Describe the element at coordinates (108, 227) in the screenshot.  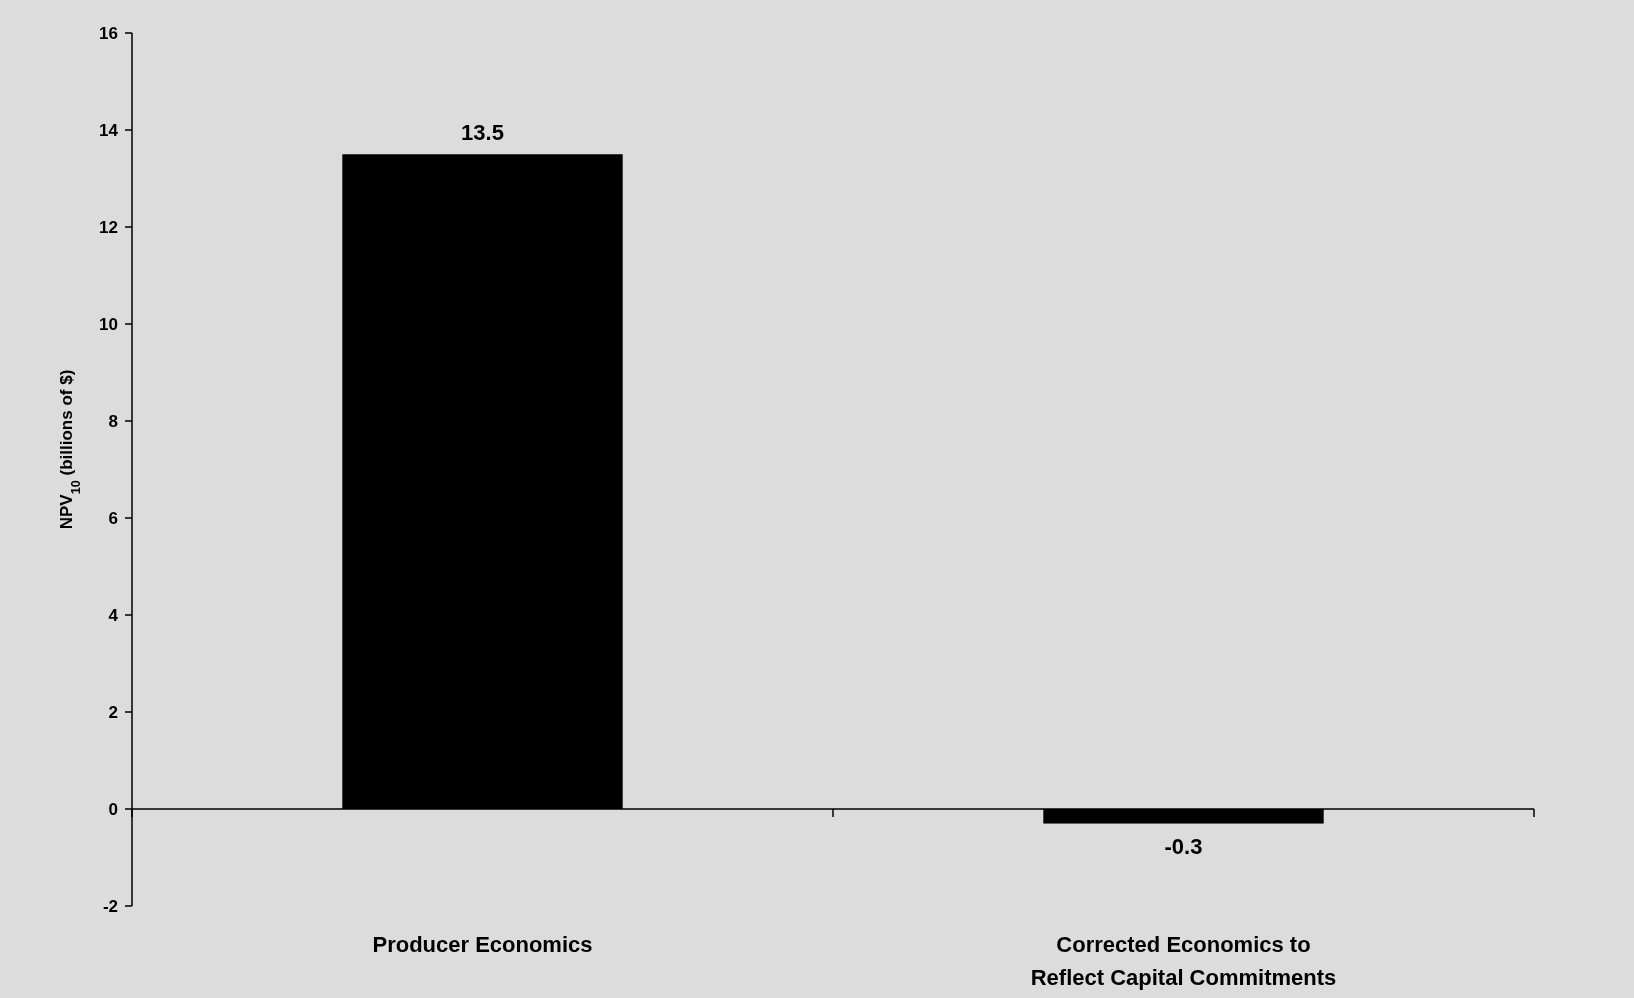
I see `y-tick-label: 12` at that location.